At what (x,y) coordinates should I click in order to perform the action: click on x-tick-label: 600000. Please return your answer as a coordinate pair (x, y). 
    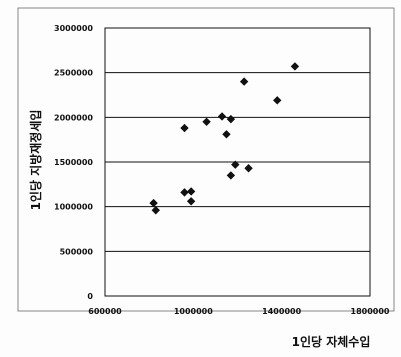
    Looking at the image, I should click on (105, 311).